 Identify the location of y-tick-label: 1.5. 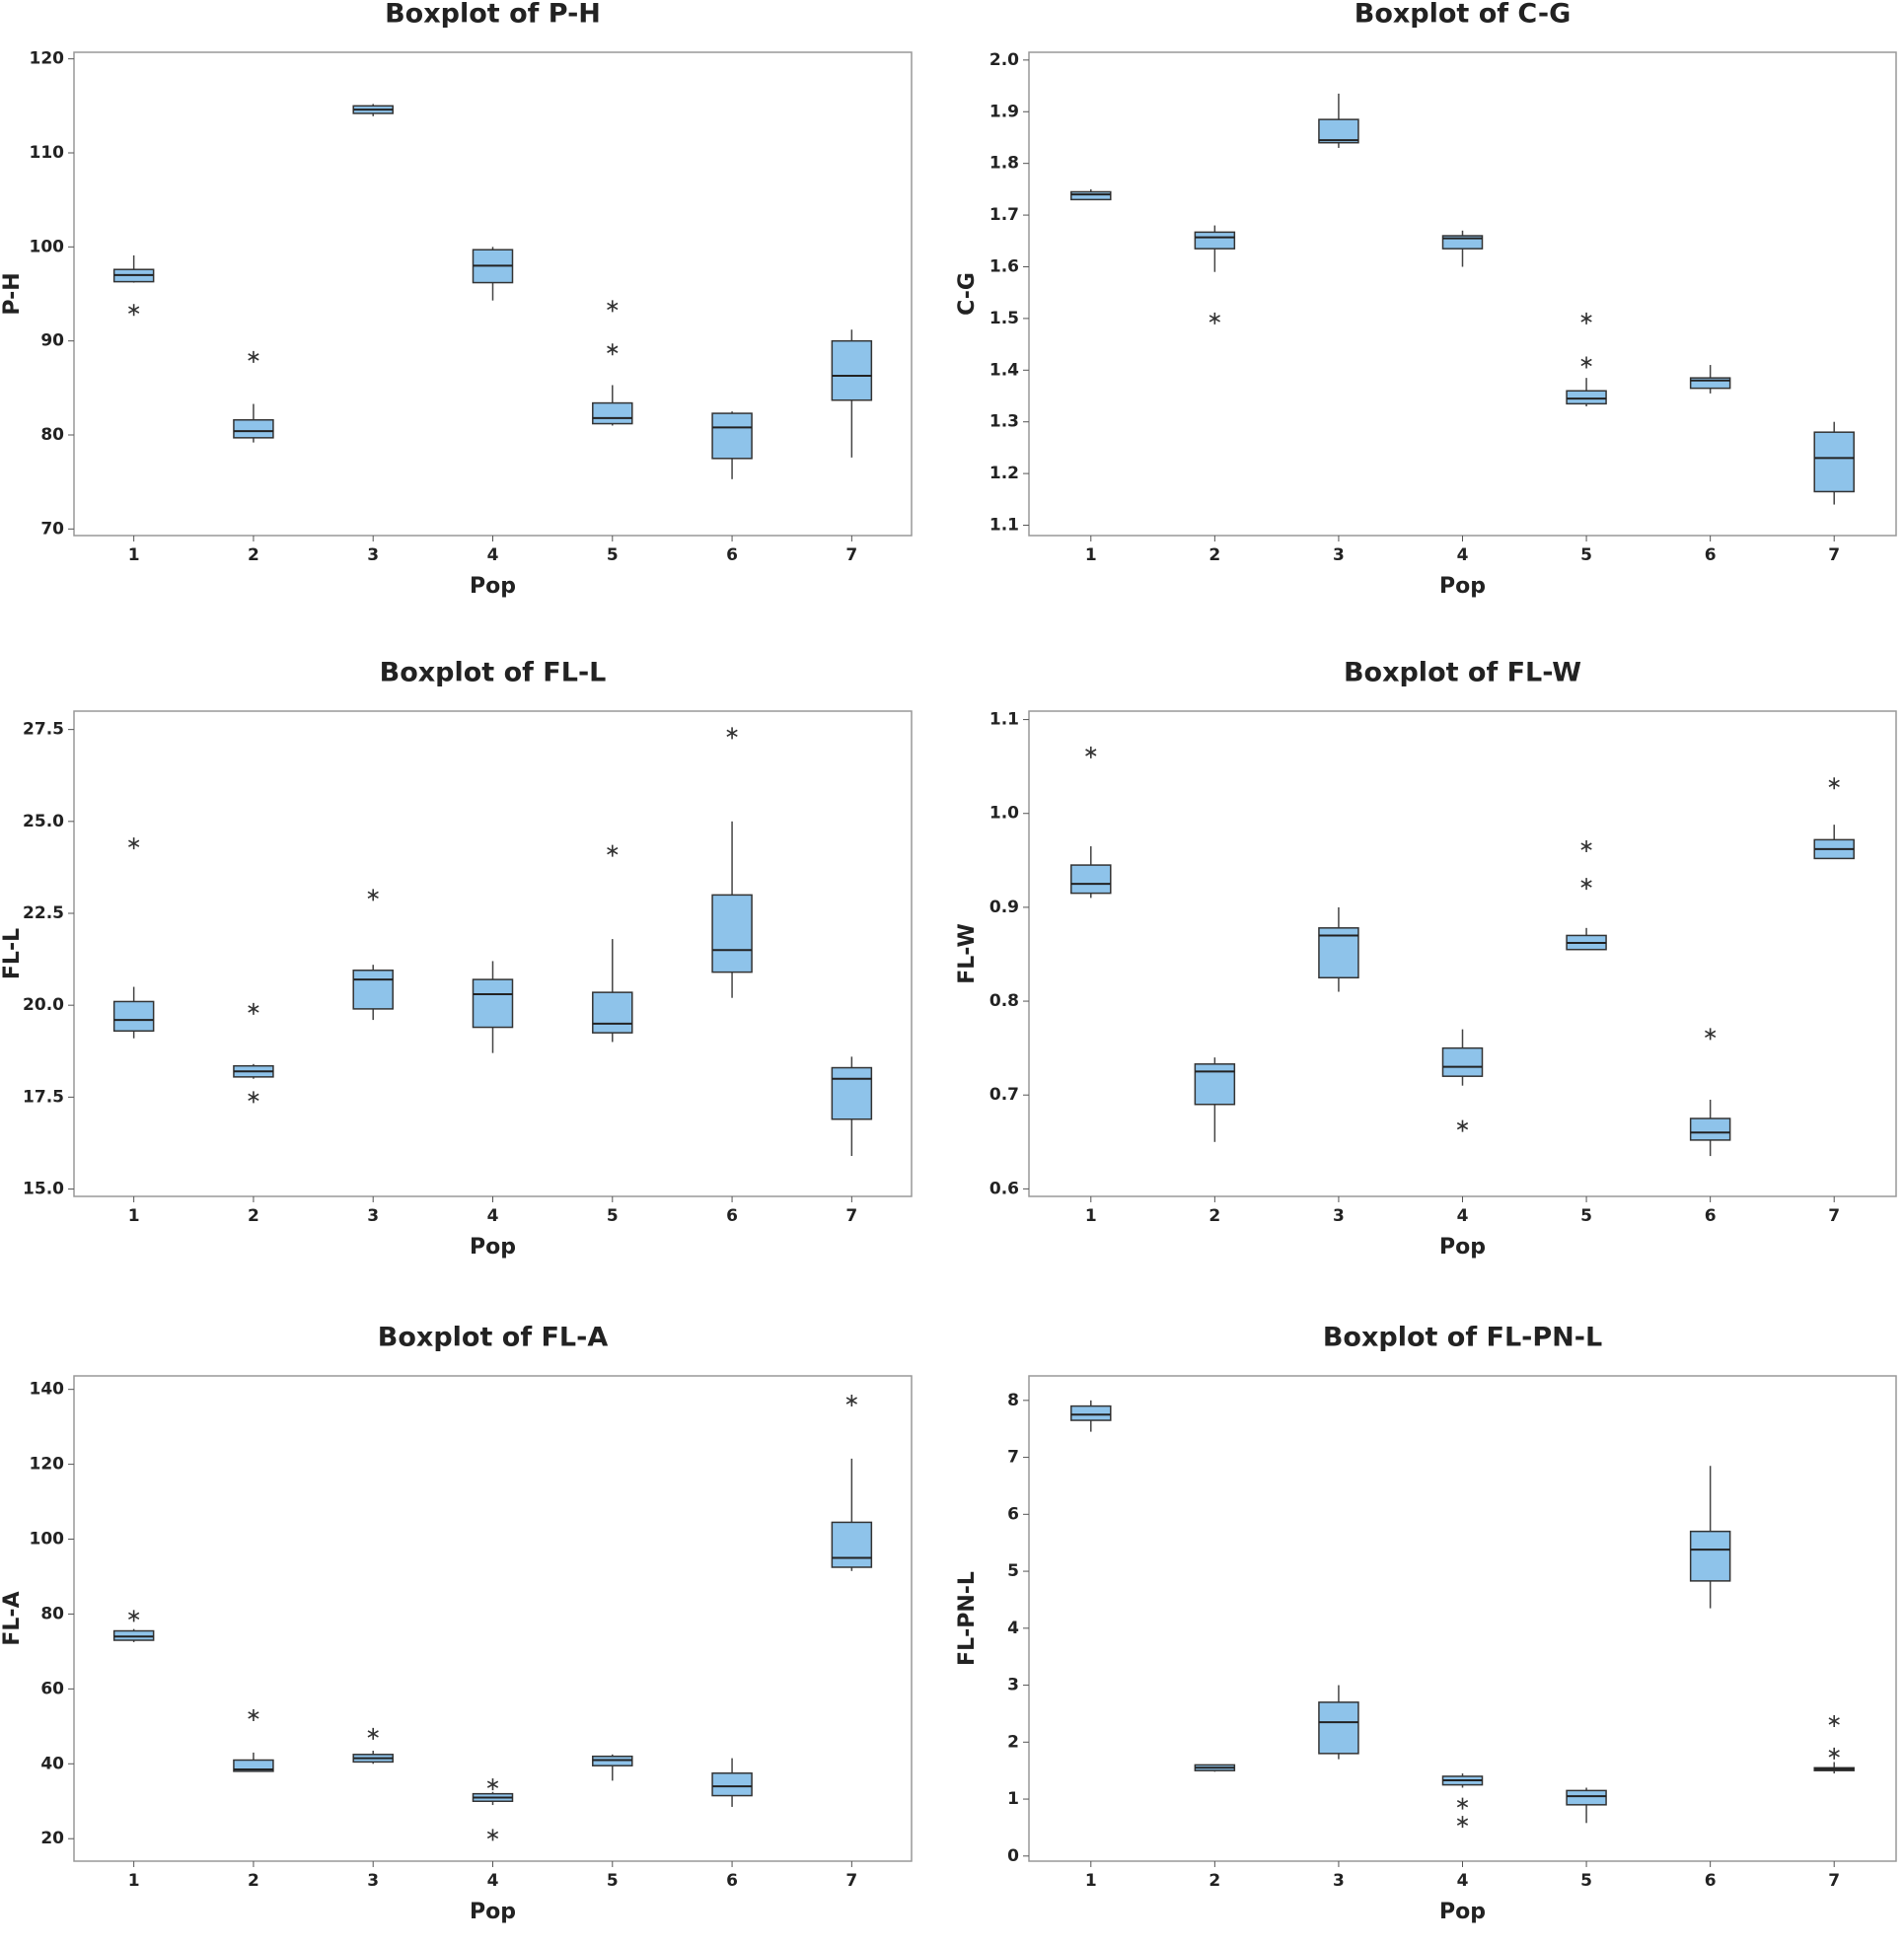
(1004, 319).